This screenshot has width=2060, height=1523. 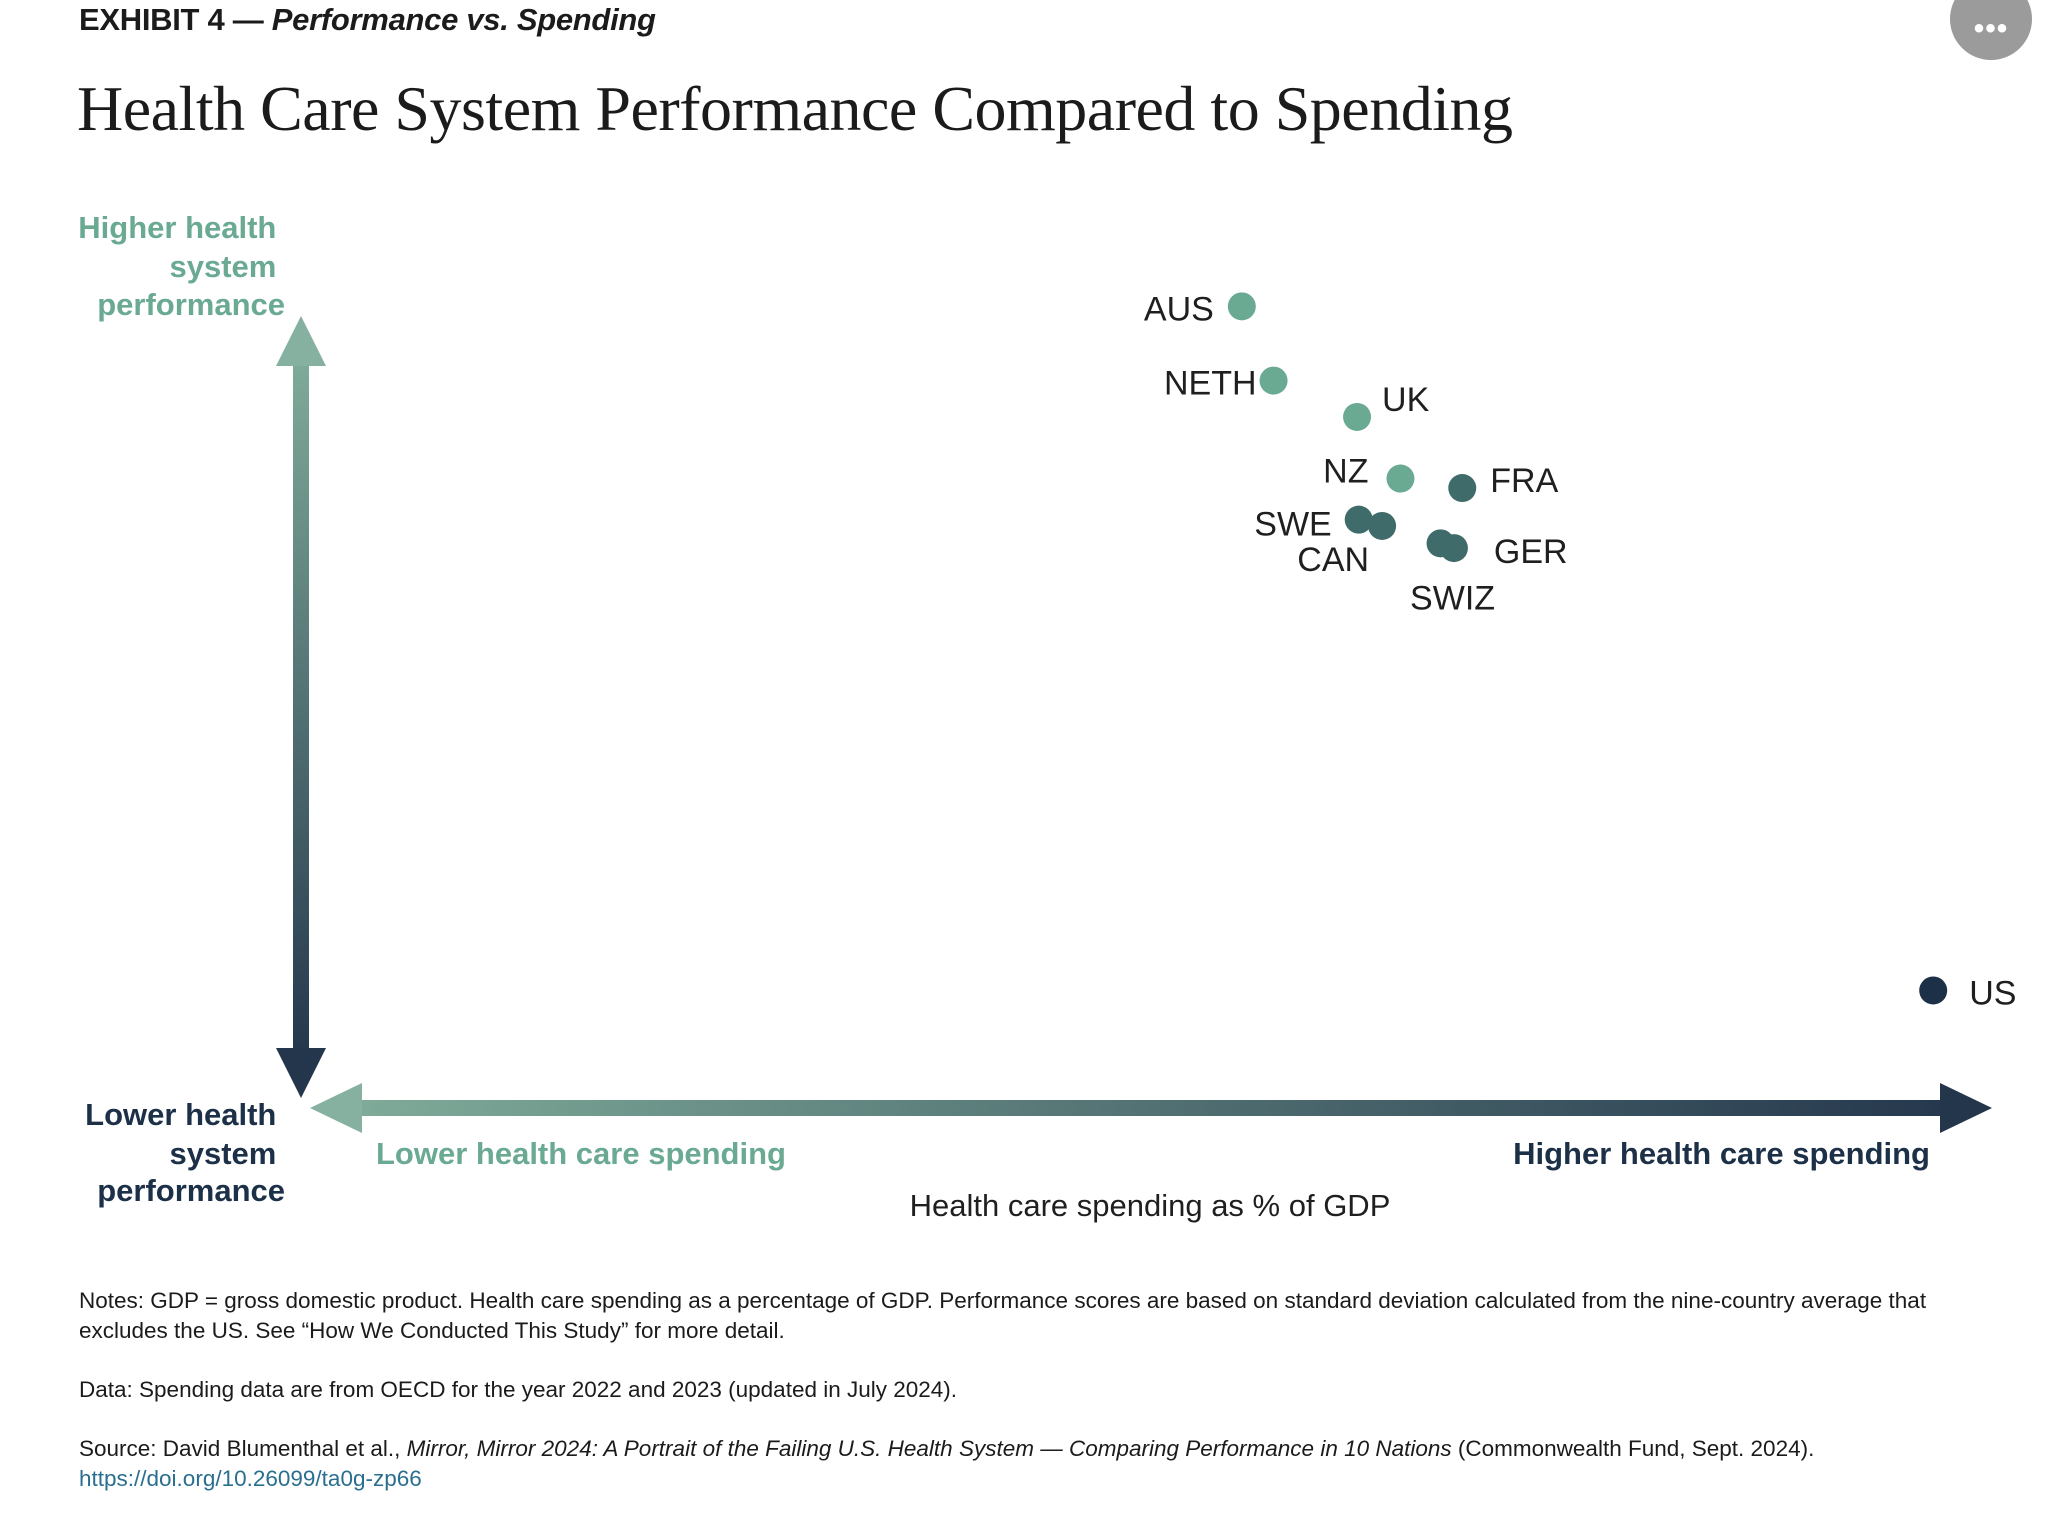 I want to click on exhibit-heading: EXHIBIT 4 — Performance vs. Spending, so click(x=367, y=20).